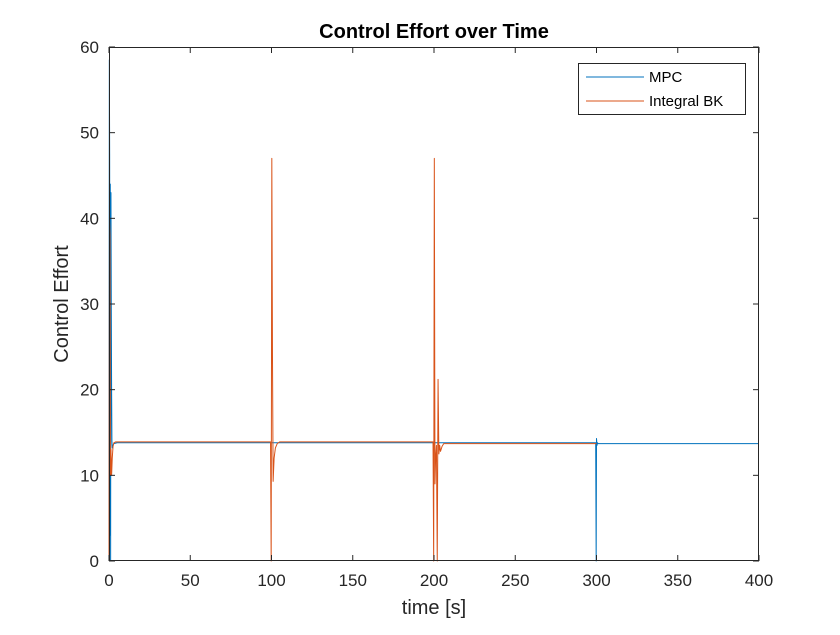  Describe the element at coordinates (62, 304) in the screenshot. I see `y-axis-label: Control Effort` at that location.